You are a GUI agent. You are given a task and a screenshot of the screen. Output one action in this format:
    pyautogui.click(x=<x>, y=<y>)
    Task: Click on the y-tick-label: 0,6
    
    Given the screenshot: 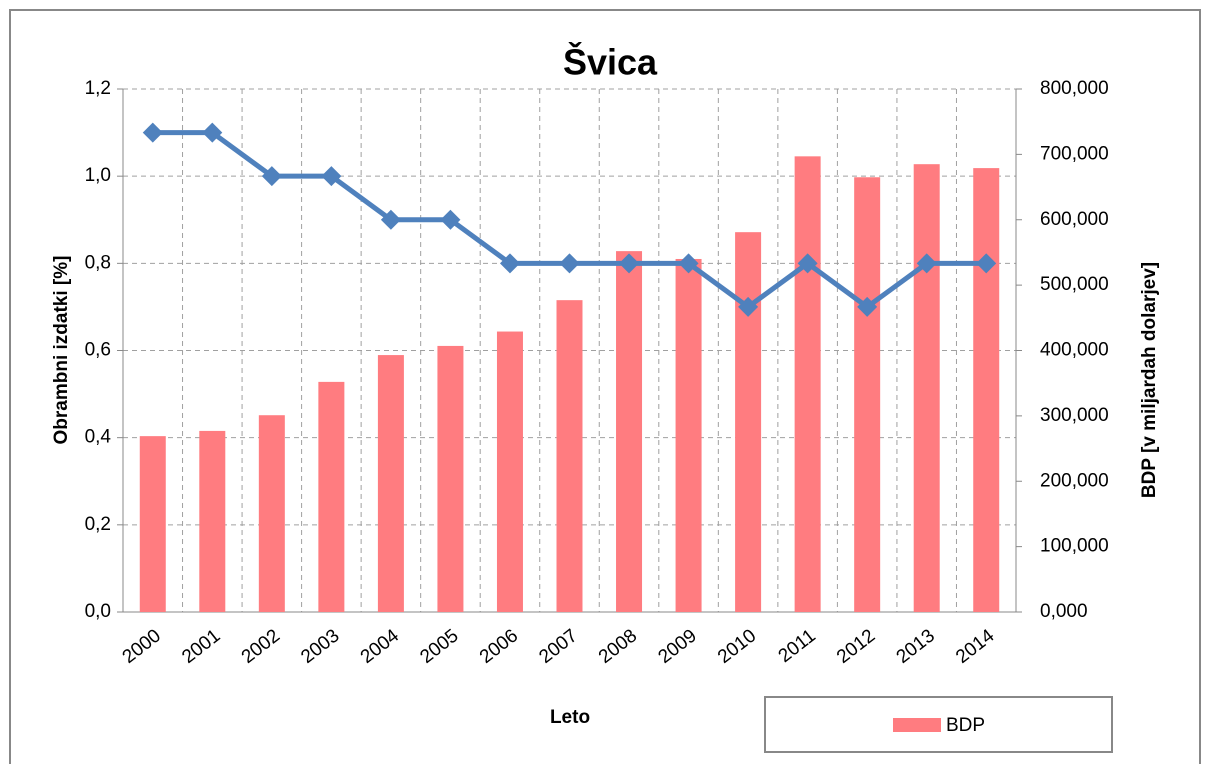 What is the action you would take?
    pyautogui.click(x=98, y=350)
    